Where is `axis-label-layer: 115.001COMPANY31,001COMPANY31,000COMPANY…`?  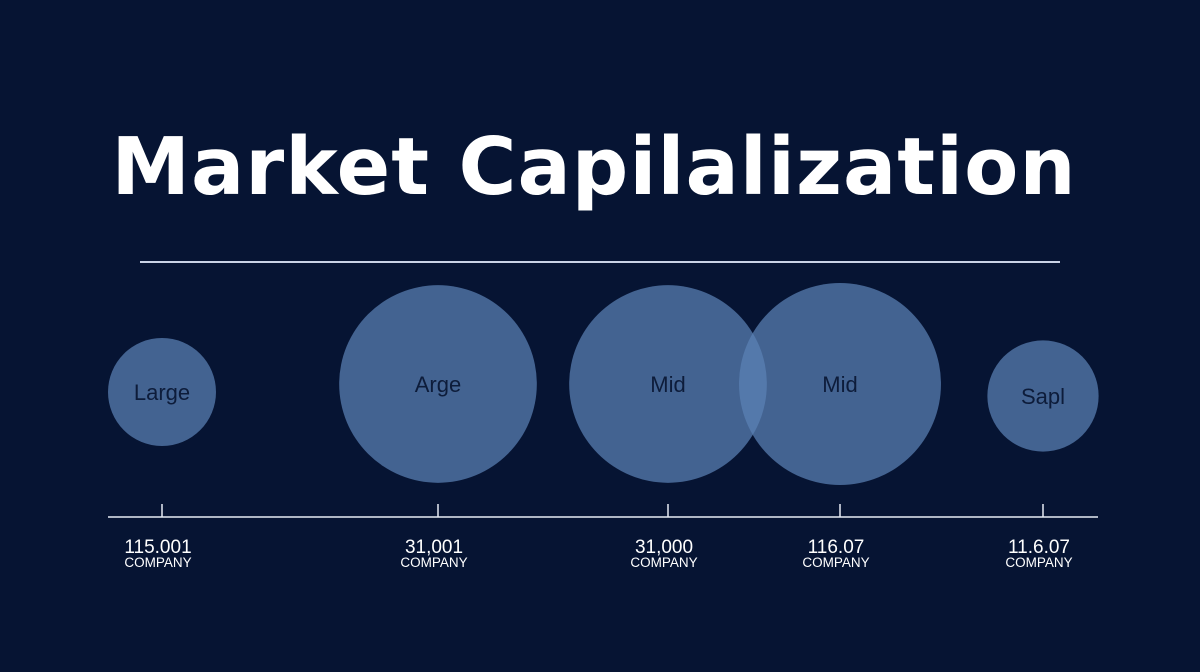 axis-label-layer: 115.001COMPANY31,001COMPANY31,000COMPANY… is located at coordinates (598, 553).